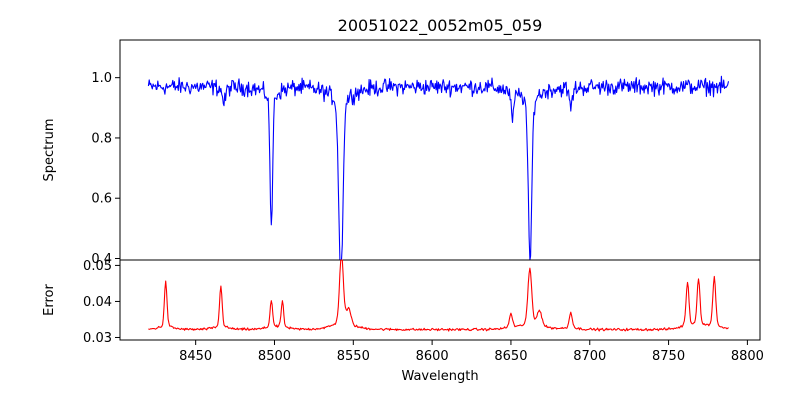  What do you see at coordinates (440, 26) in the screenshot?
I see `chart-title: 20051022_0052m05_059` at bounding box center [440, 26].